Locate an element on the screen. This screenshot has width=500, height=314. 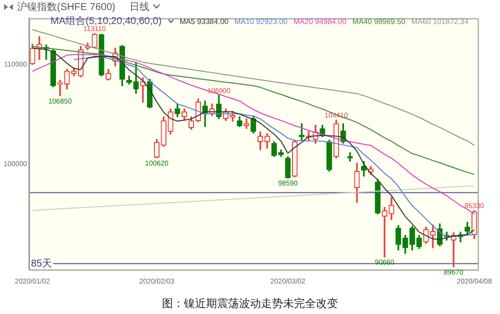
annotation: 85天 is located at coordinates (41, 264).